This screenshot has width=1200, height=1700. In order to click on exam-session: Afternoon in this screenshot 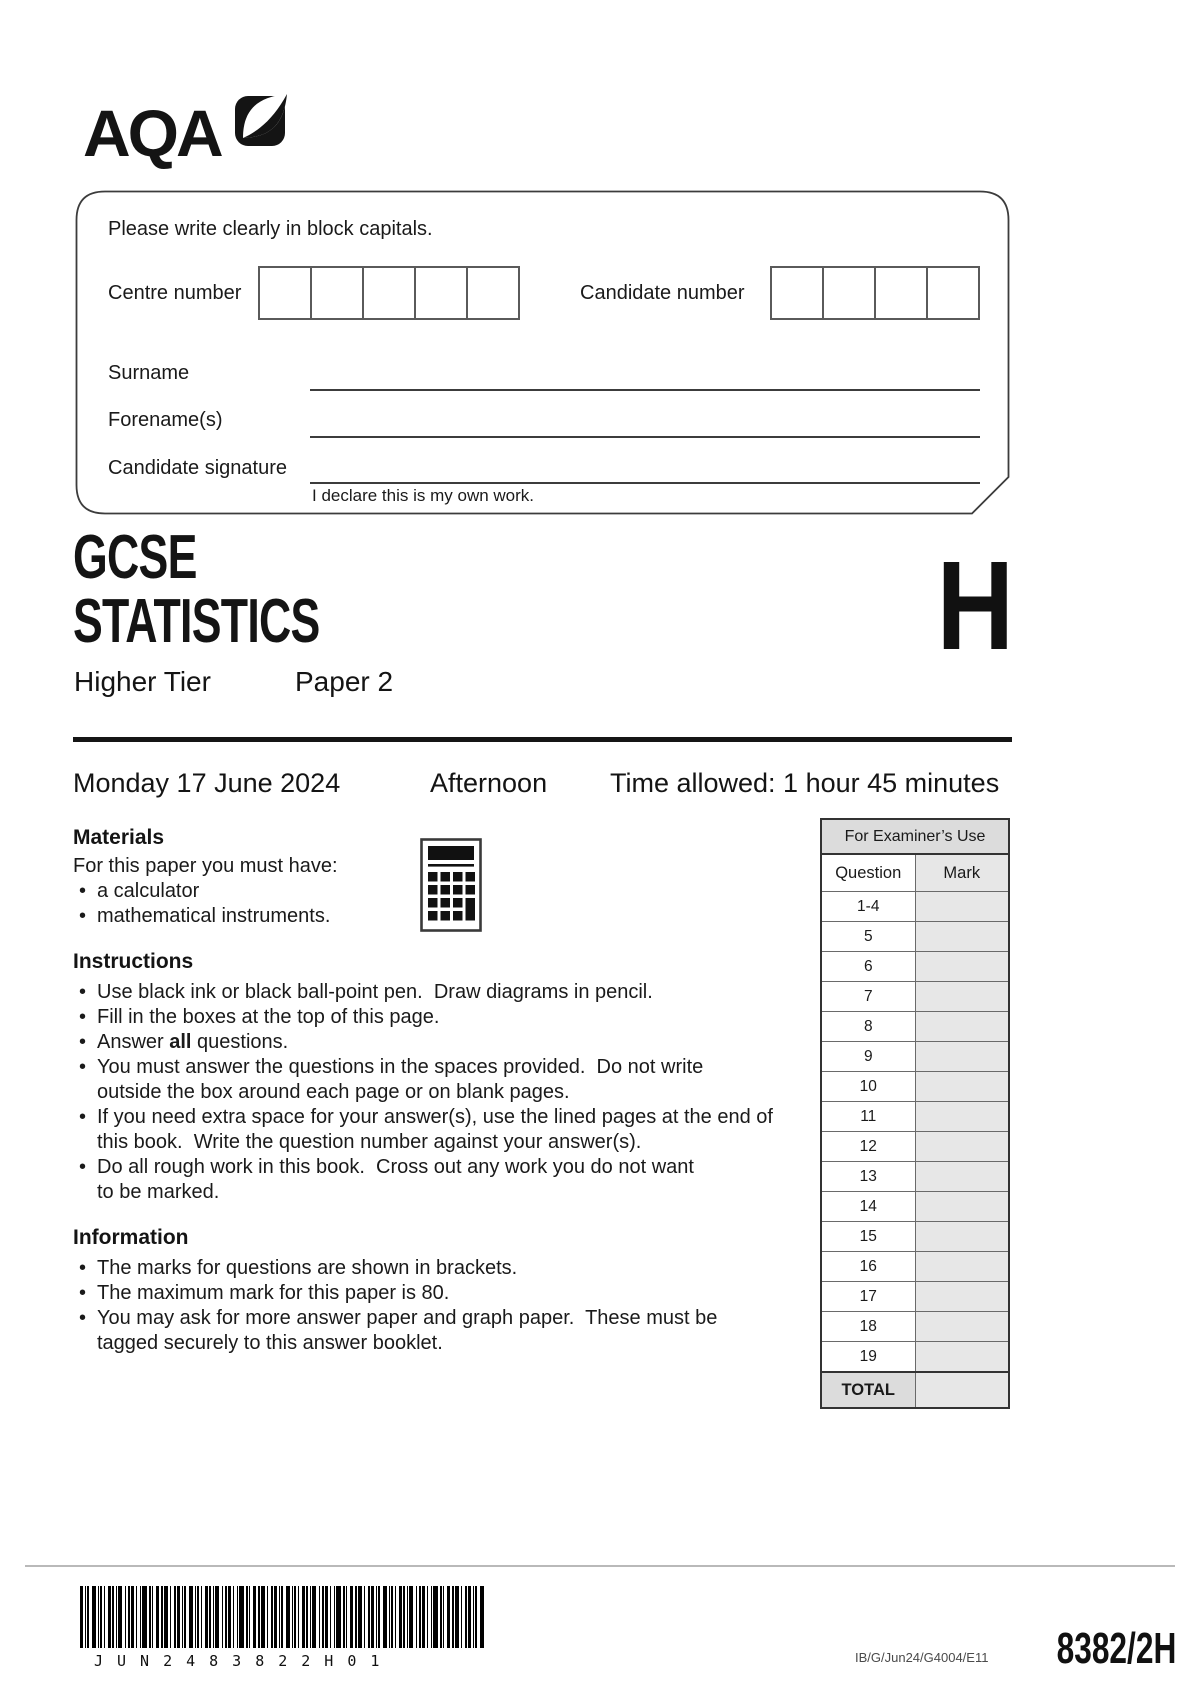, I will do `click(489, 783)`.